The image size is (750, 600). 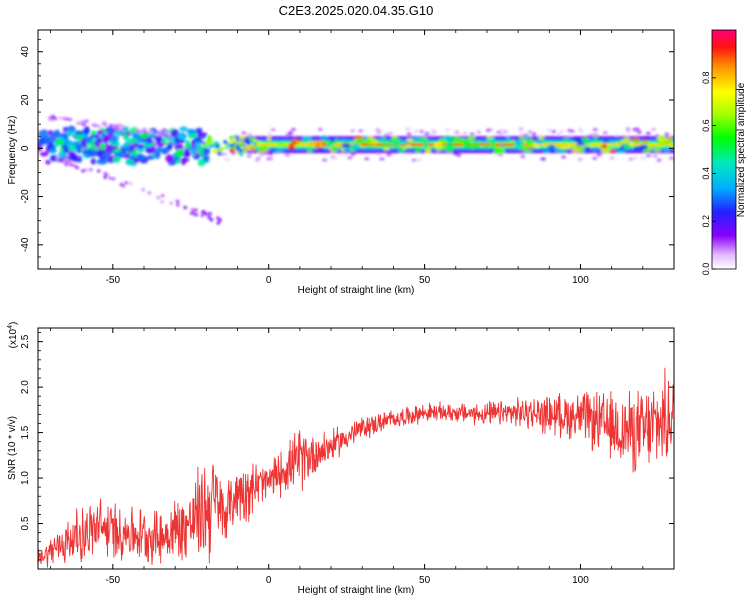 I want to click on y-tick-label: 20, so click(x=25, y=100).